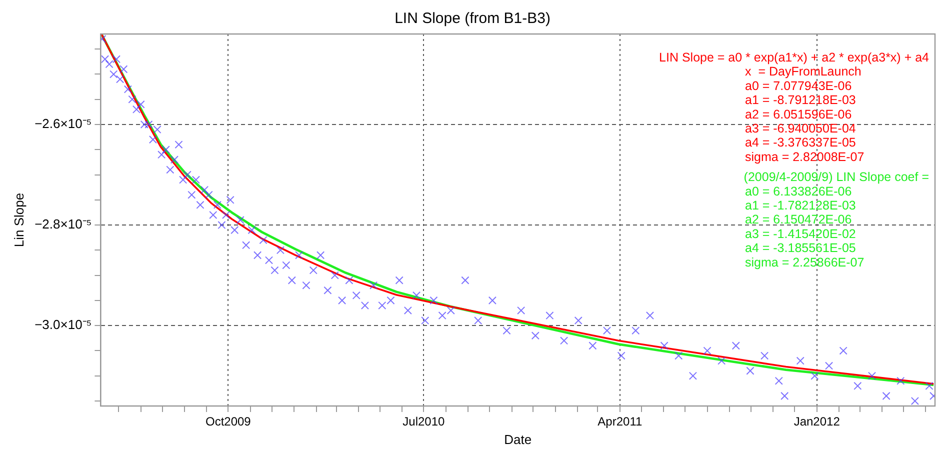 The width and height of the screenshot is (949, 457). What do you see at coordinates (836, 177) in the screenshot?
I see `annotation: (2009/4-2009/9) LIN Slope coef =` at bounding box center [836, 177].